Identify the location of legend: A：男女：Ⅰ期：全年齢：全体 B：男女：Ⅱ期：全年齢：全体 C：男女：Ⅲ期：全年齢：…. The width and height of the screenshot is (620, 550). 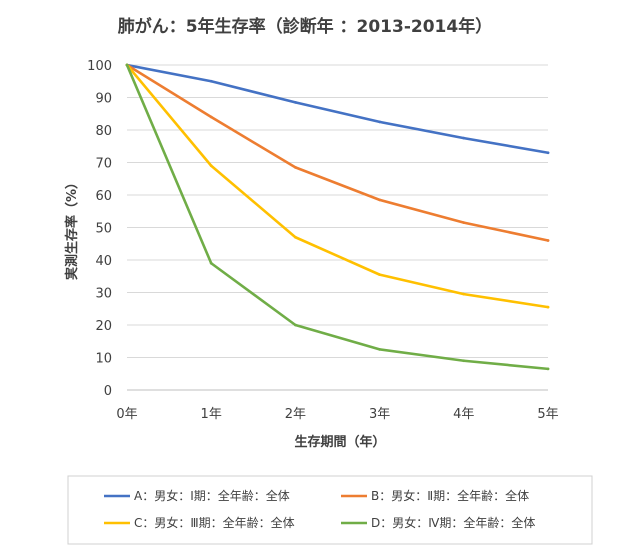
(319, 509).